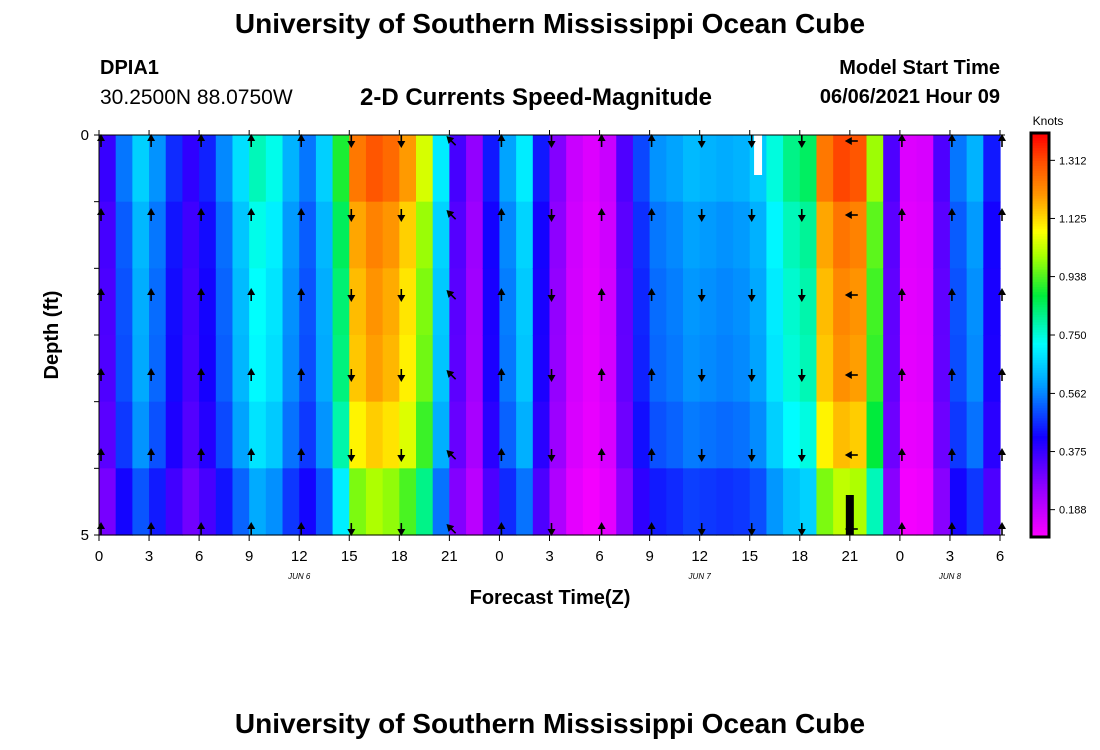 Image resolution: width=1100 pixels, height=750 pixels. Describe the element at coordinates (249, 556) in the screenshot. I see `x-tick-label: 9` at that location.